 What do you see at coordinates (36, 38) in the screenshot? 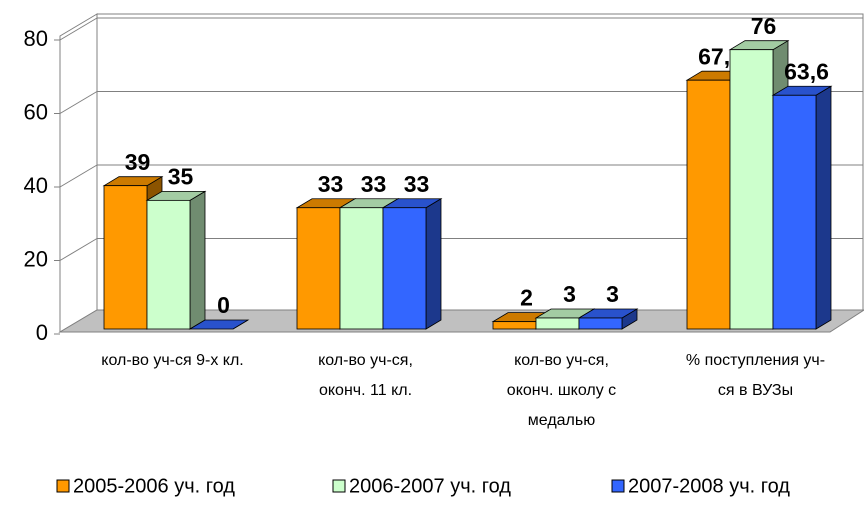
I see `y-tick-label: 80` at bounding box center [36, 38].